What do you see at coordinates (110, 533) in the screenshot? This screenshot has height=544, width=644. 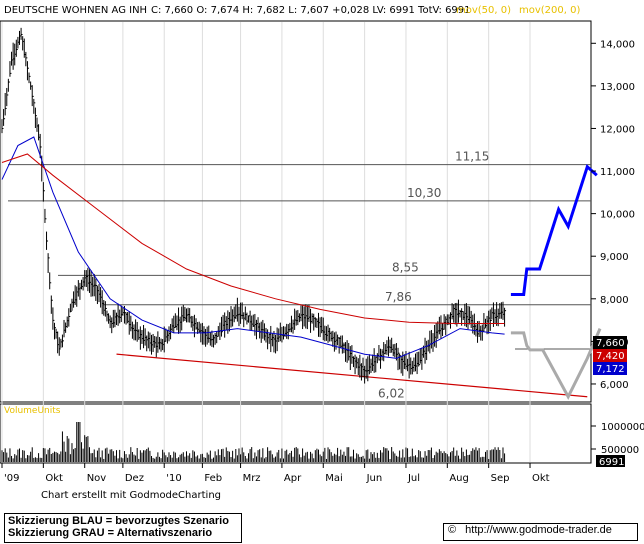 I see `legend-gray: Skizzierung GRAU = Alternativszenario` at bounding box center [110, 533].